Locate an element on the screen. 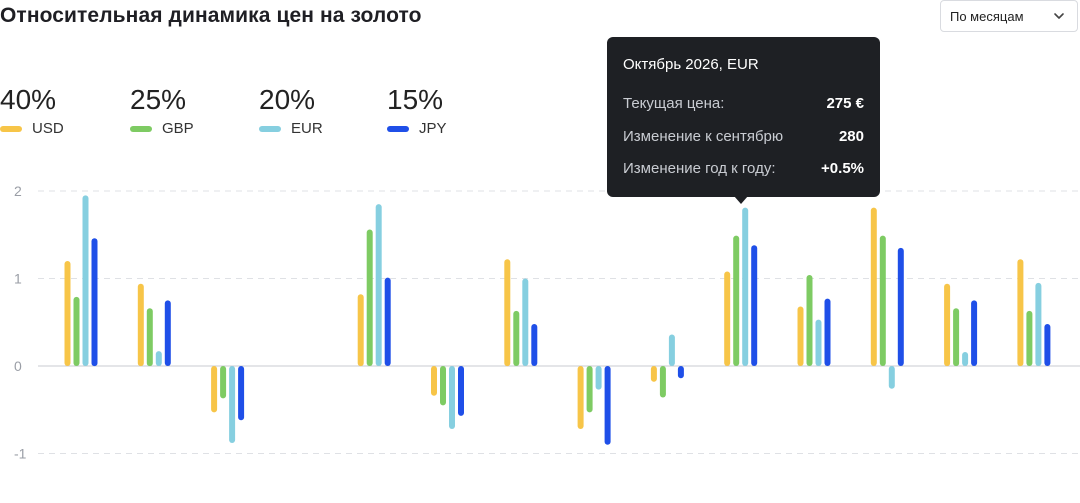 This screenshot has width=1080, height=503. stat-percent: 20% is located at coordinates (287, 99).